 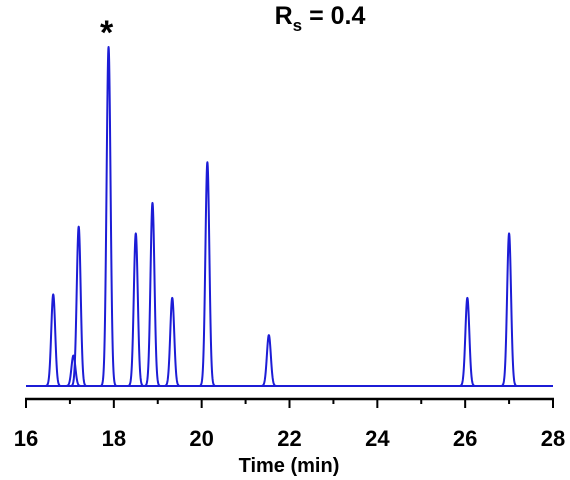 What do you see at coordinates (377, 438) in the screenshot?
I see `x-tick-label: 24` at bounding box center [377, 438].